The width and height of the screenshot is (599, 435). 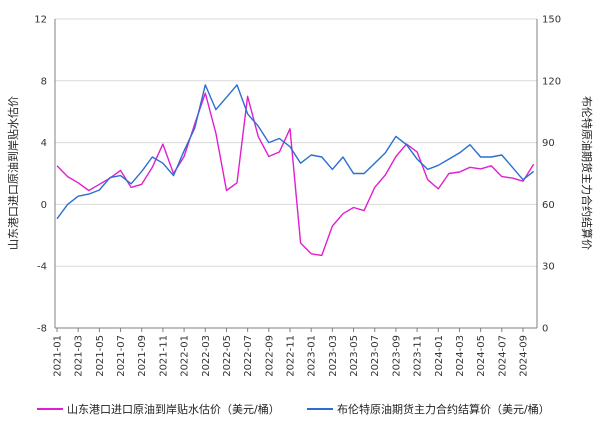 I want to click on x-tick-label: 2023-03, so click(x=333, y=356).